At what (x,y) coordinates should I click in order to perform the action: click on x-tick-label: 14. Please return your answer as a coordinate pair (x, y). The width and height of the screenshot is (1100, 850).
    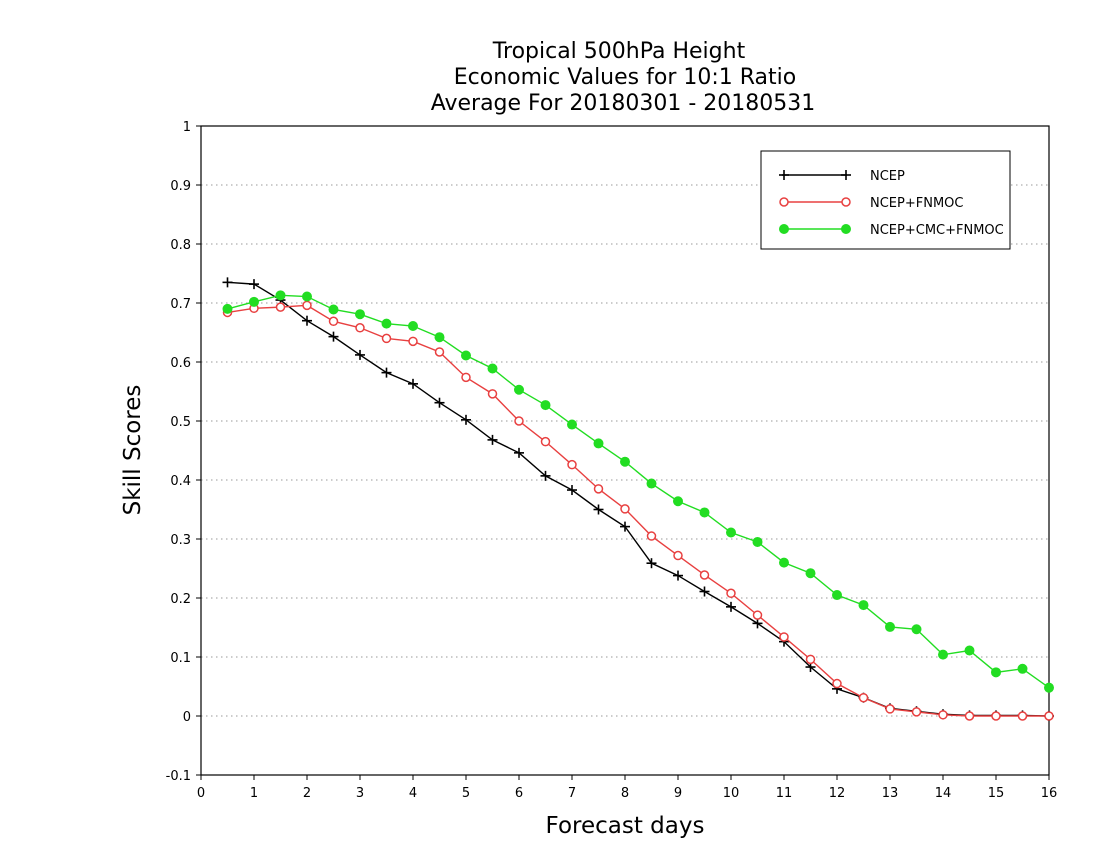
    Looking at the image, I should click on (943, 793).